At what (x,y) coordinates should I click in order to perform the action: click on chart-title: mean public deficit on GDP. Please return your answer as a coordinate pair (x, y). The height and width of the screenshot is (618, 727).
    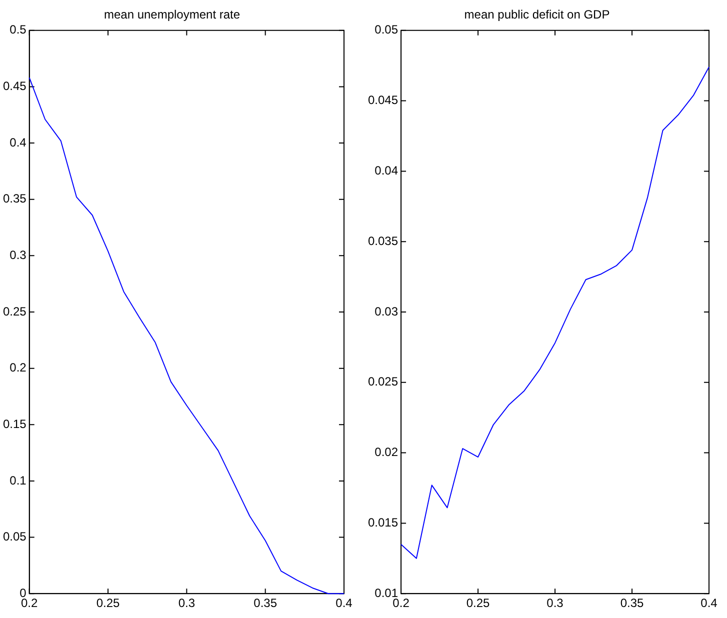
    Looking at the image, I should click on (537, 15).